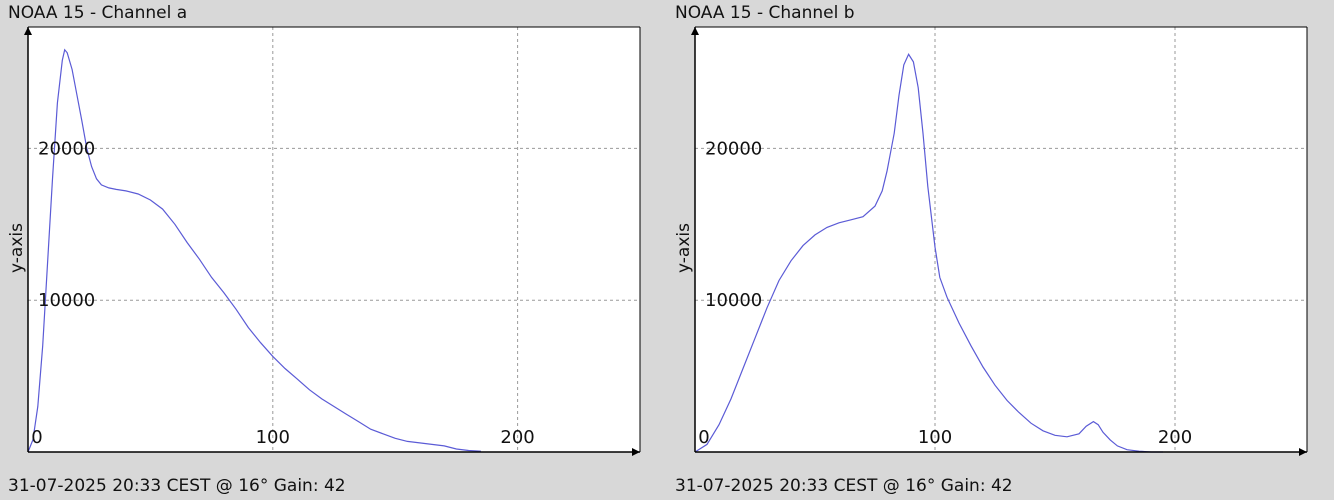  What do you see at coordinates (177, 486) in the screenshot?
I see `chart-a-footer: 31-07-2025 20:33 CEST @ 16° Gain: 42` at bounding box center [177, 486].